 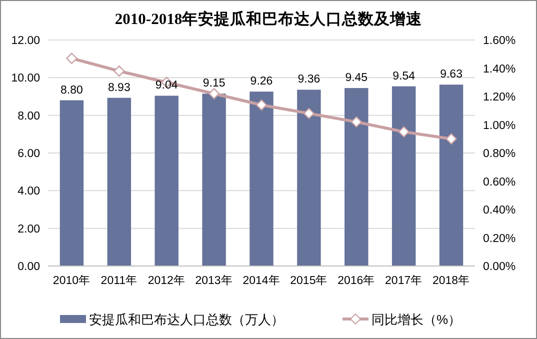 What do you see at coordinates (499, 182) in the screenshot?
I see `y2-tick-label: 0.60%` at bounding box center [499, 182].